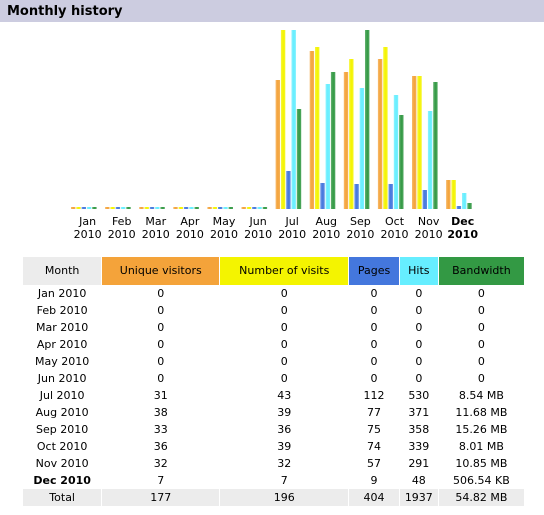  What do you see at coordinates (123, 208) in the screenshot?
I see `bar-hits-feb` at bounding box center [123, 208].